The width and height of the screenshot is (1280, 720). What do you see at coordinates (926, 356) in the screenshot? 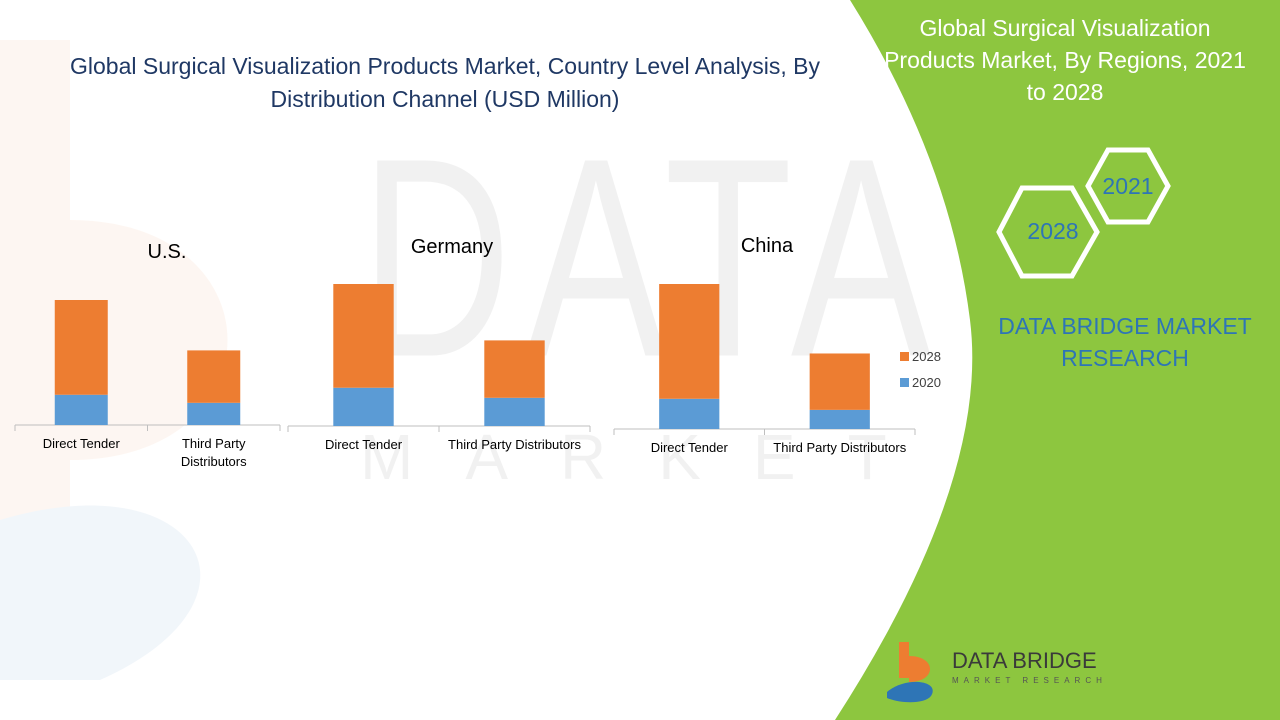
I see `legend-label-2028: 2028` at bounding box center [926, 356].